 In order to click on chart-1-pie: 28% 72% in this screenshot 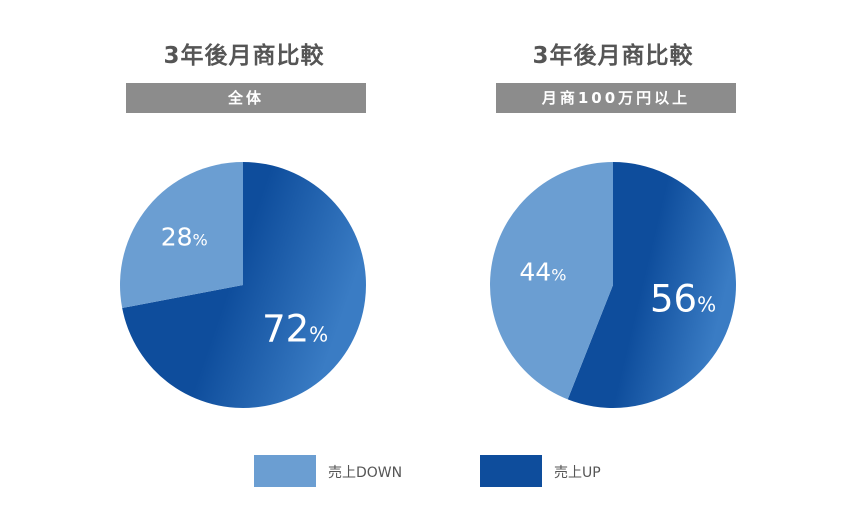, I will do `click(242, 285)`.